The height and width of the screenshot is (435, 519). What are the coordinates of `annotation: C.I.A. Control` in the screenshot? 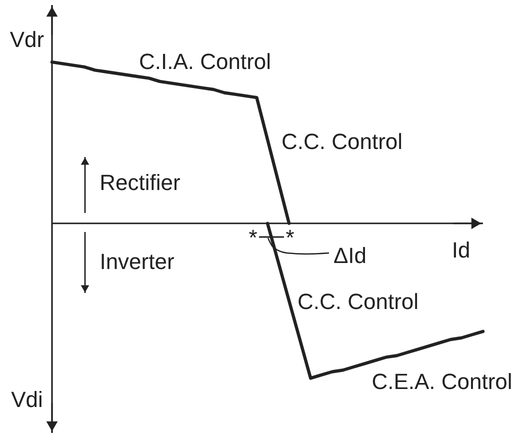 It's located at (205, 61).